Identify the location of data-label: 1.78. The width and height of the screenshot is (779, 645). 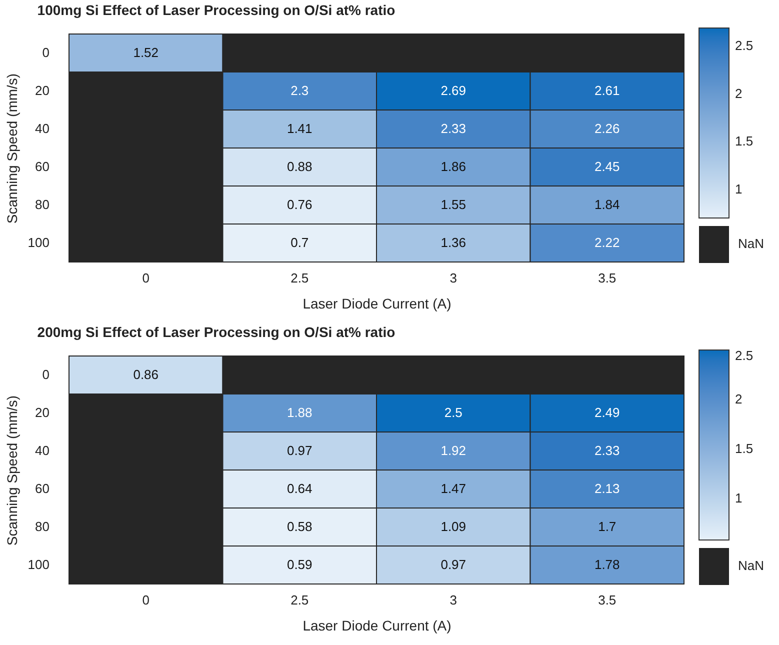
(607, 564).